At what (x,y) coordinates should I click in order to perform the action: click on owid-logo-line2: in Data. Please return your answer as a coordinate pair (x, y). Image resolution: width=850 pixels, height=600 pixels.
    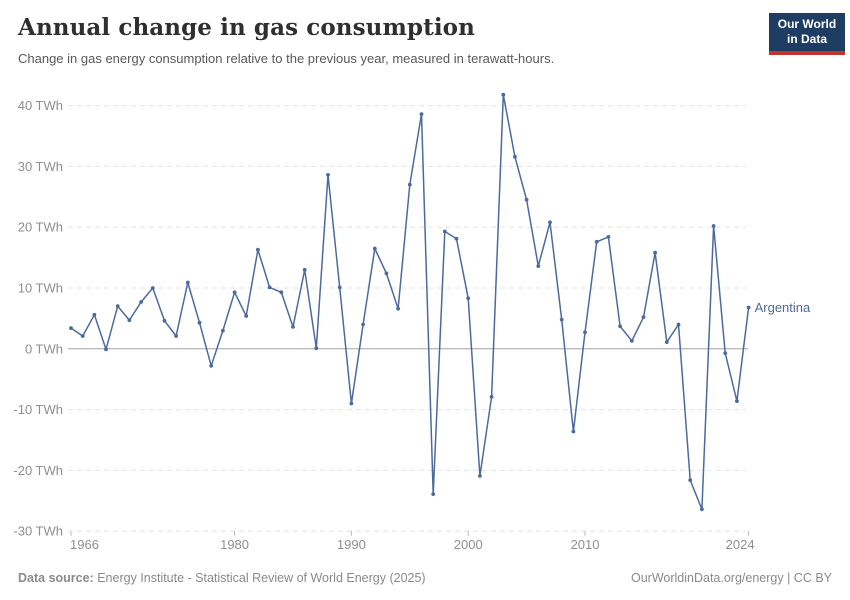
    Looking at the image, I should click on (806, 38).